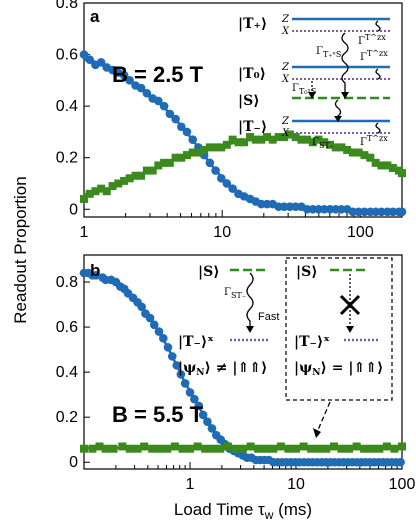  I want to click on axis-x-label-1: X, so click(285, 31).